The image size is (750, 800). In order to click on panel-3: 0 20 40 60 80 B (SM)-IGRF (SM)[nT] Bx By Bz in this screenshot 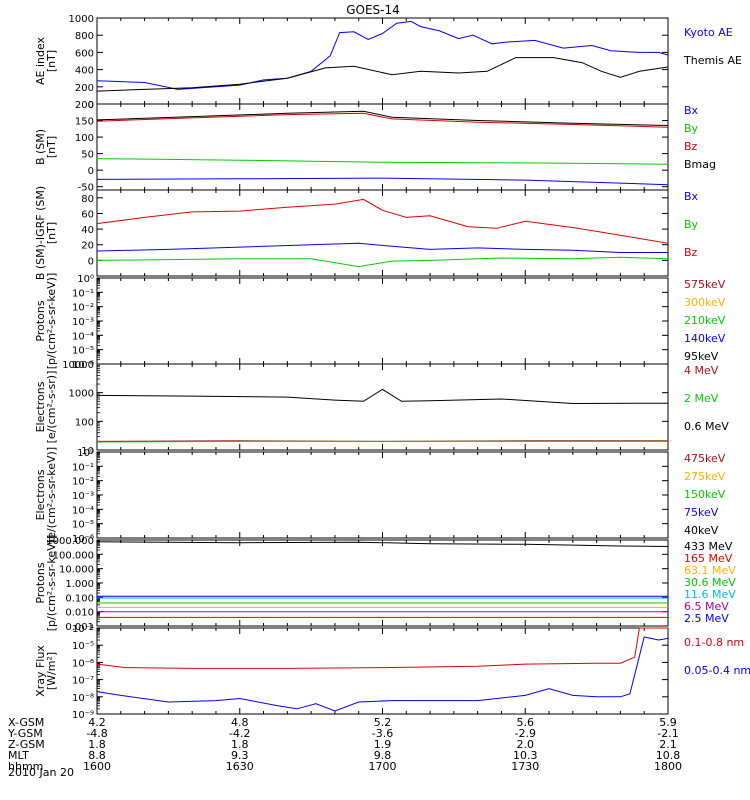, I will do `click(366, 233)`.